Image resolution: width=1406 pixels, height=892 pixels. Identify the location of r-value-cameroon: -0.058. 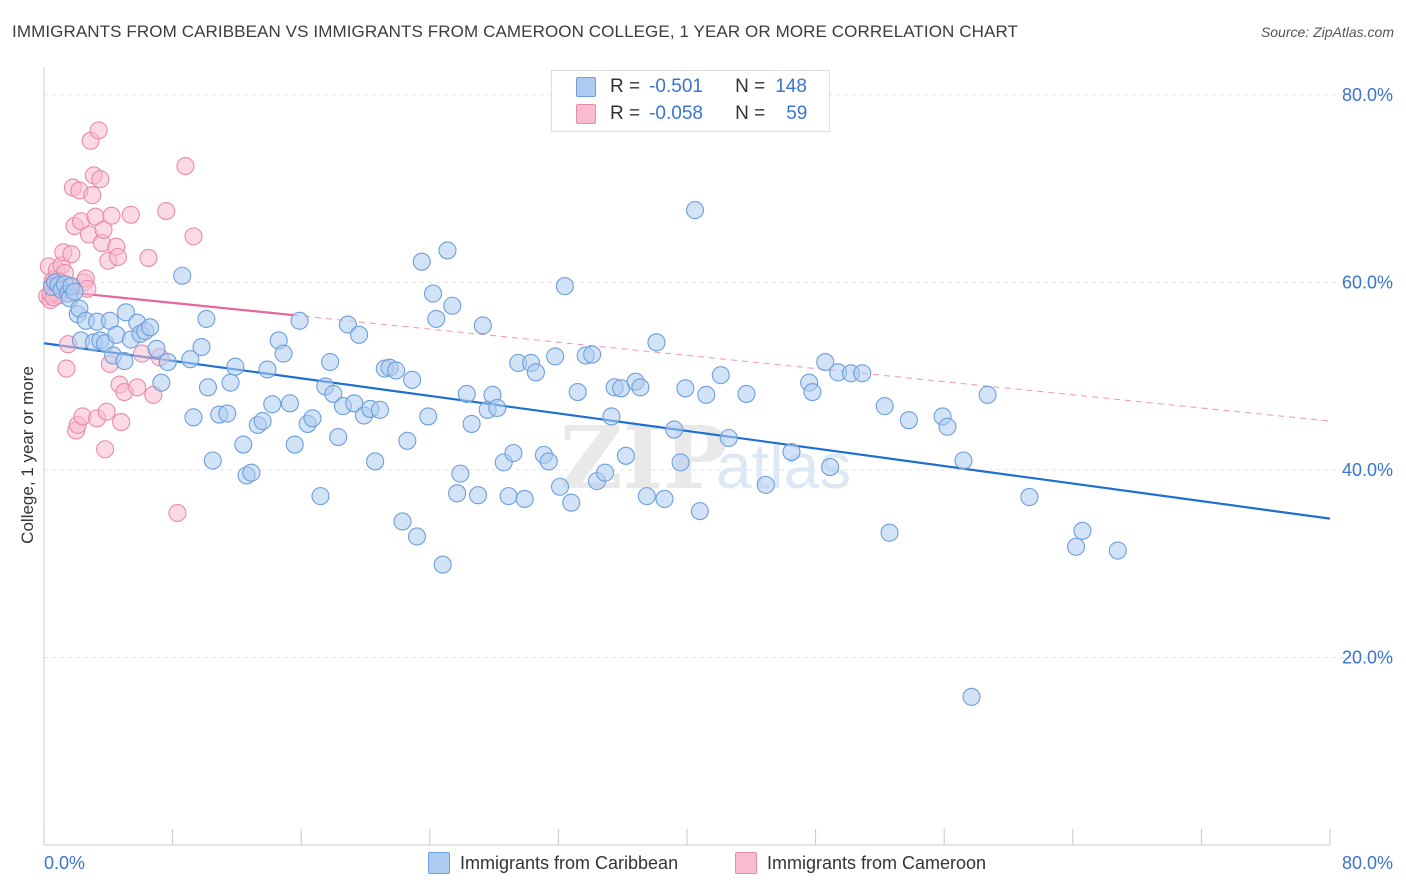
(676, 113).